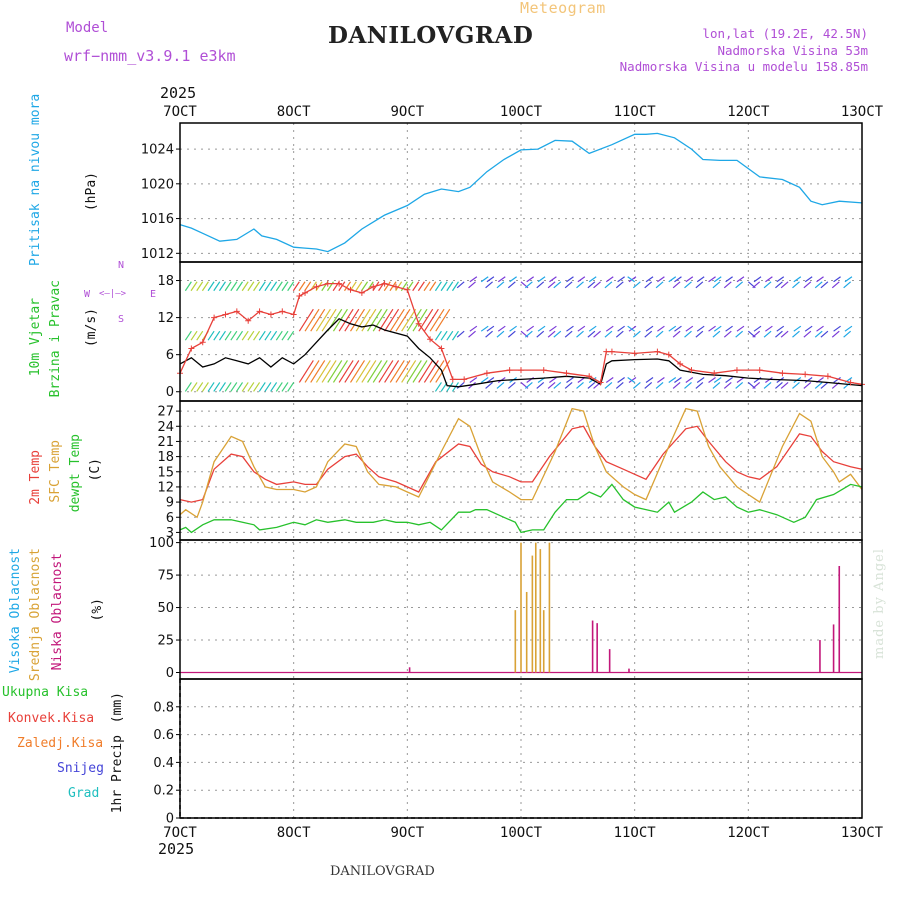 The width and height of the screenshot is (900, 900). I want to click on x-tick-label-top: 11OCT, so click(635, 112).